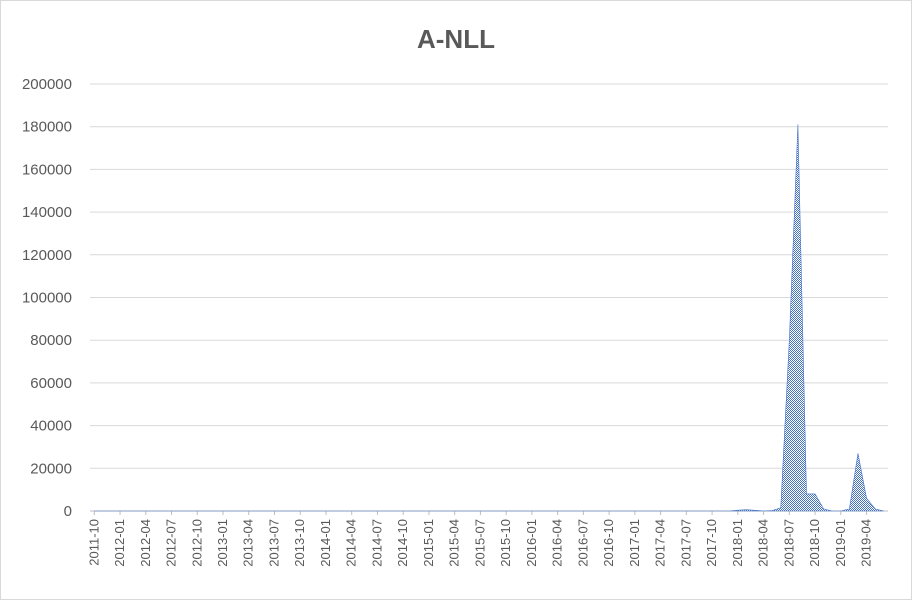 The image size is (912, 600). What do you see at coordinates (47, 212) in the screenshot?
I see `y-tick-label: 140000` at bounding box center [47, 212].